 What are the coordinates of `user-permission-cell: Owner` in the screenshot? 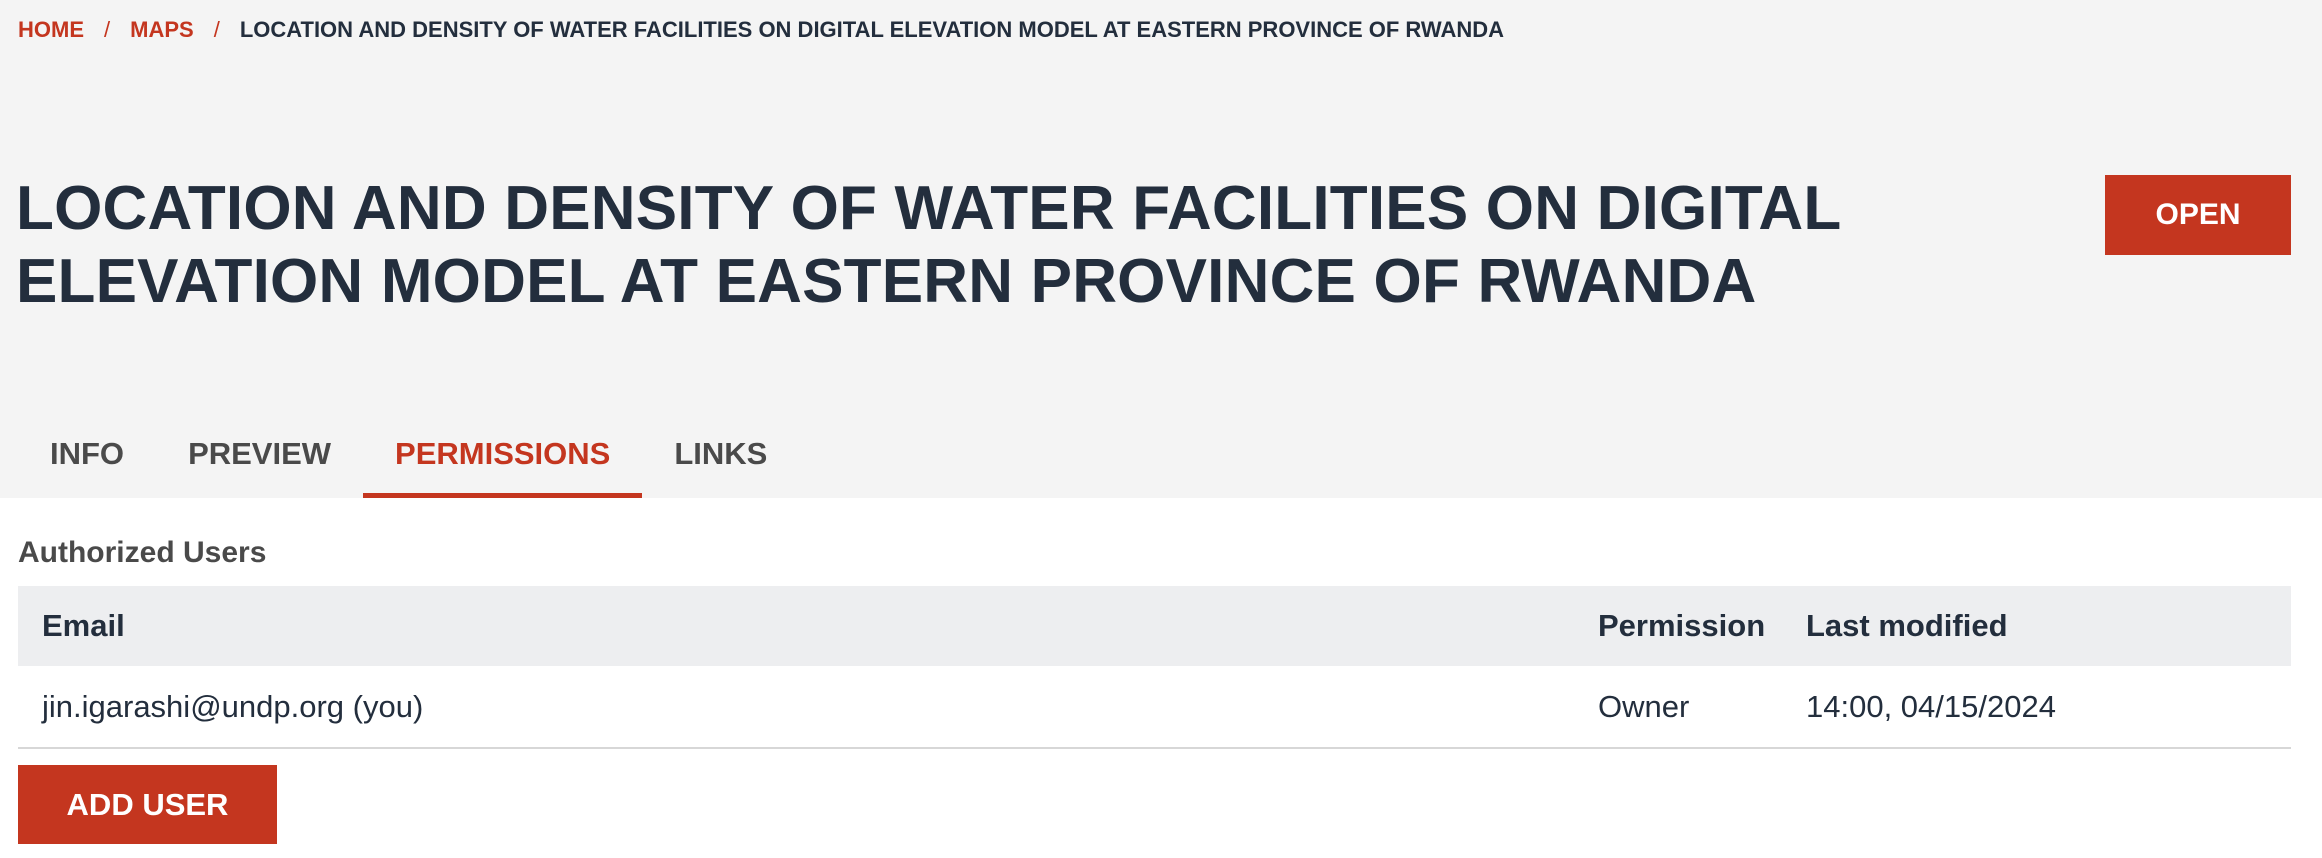 It's located at (1702, 707).